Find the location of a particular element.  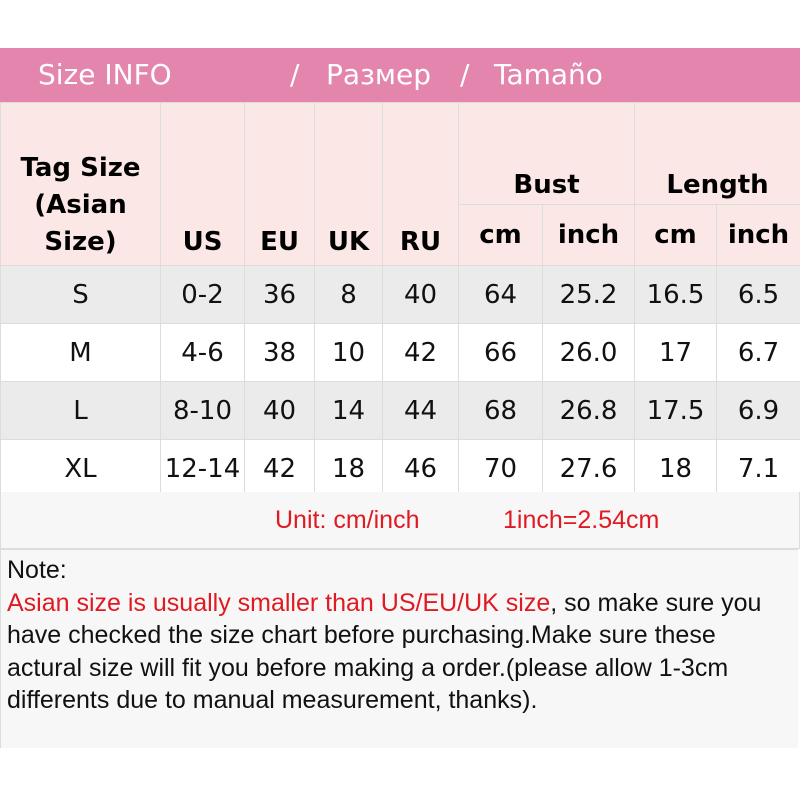

cell-us: 4-6 is located at coordinates (202, 352).